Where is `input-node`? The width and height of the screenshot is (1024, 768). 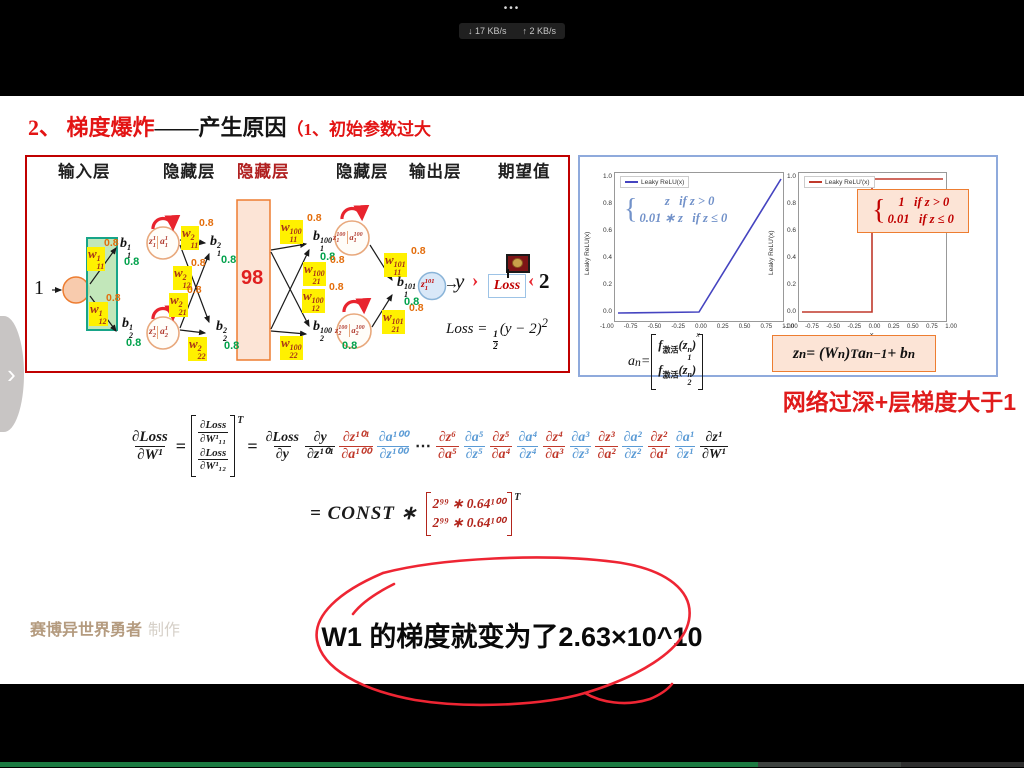 input-node is located at coordinates (76, 290).